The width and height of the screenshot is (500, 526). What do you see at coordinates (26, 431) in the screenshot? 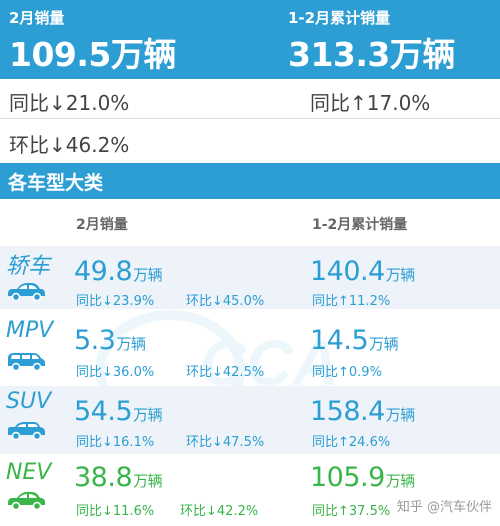
I see `suv-icon` at bounding box center [26, 431].